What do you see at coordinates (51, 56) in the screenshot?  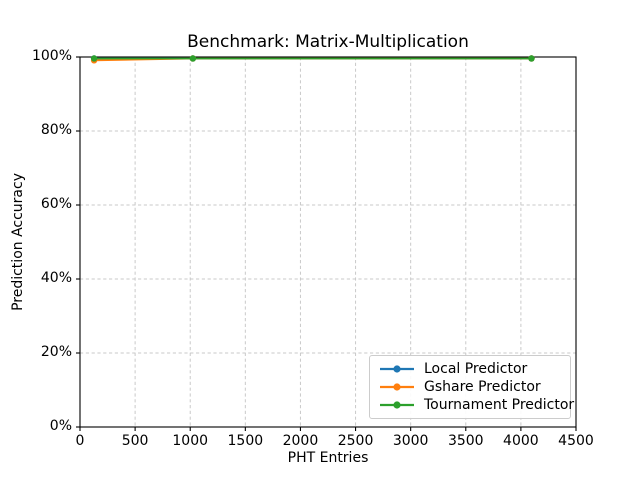 I see `y-tick-label: 100%` at bounding box center [51, 56].